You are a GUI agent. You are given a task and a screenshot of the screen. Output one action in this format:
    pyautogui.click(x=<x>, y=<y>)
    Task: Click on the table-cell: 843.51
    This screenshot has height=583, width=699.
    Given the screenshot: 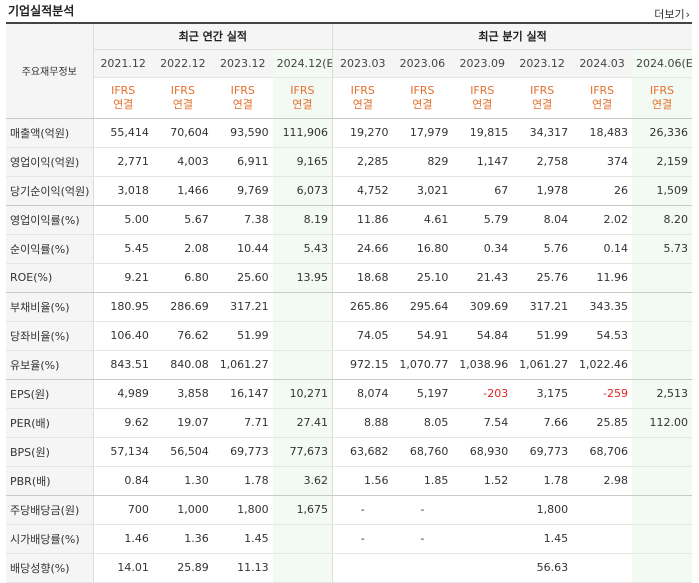 What is the action you would take?
    pyautogui.click(x=123, y=365)
    